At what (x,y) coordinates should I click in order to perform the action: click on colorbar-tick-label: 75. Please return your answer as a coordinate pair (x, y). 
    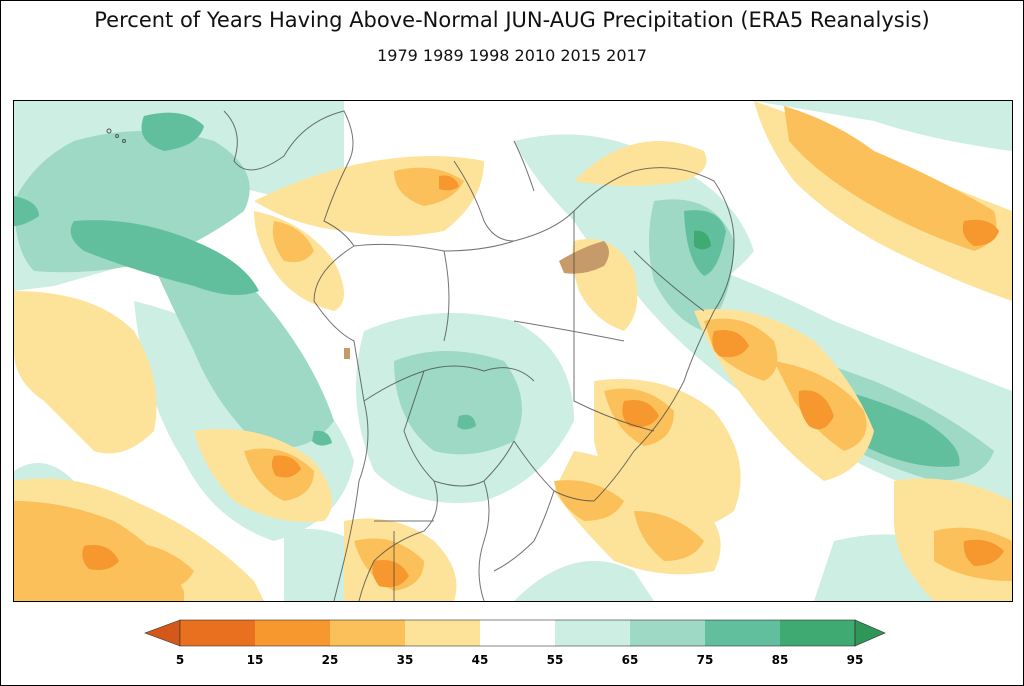
    Looking at the image, I should click on (705, 660).